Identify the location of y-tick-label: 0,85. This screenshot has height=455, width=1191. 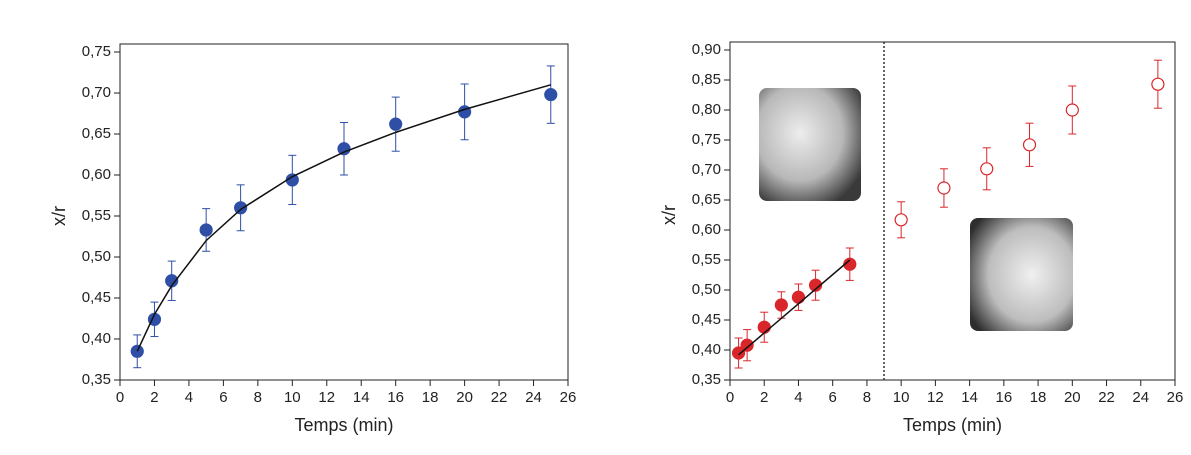
(706, 79).